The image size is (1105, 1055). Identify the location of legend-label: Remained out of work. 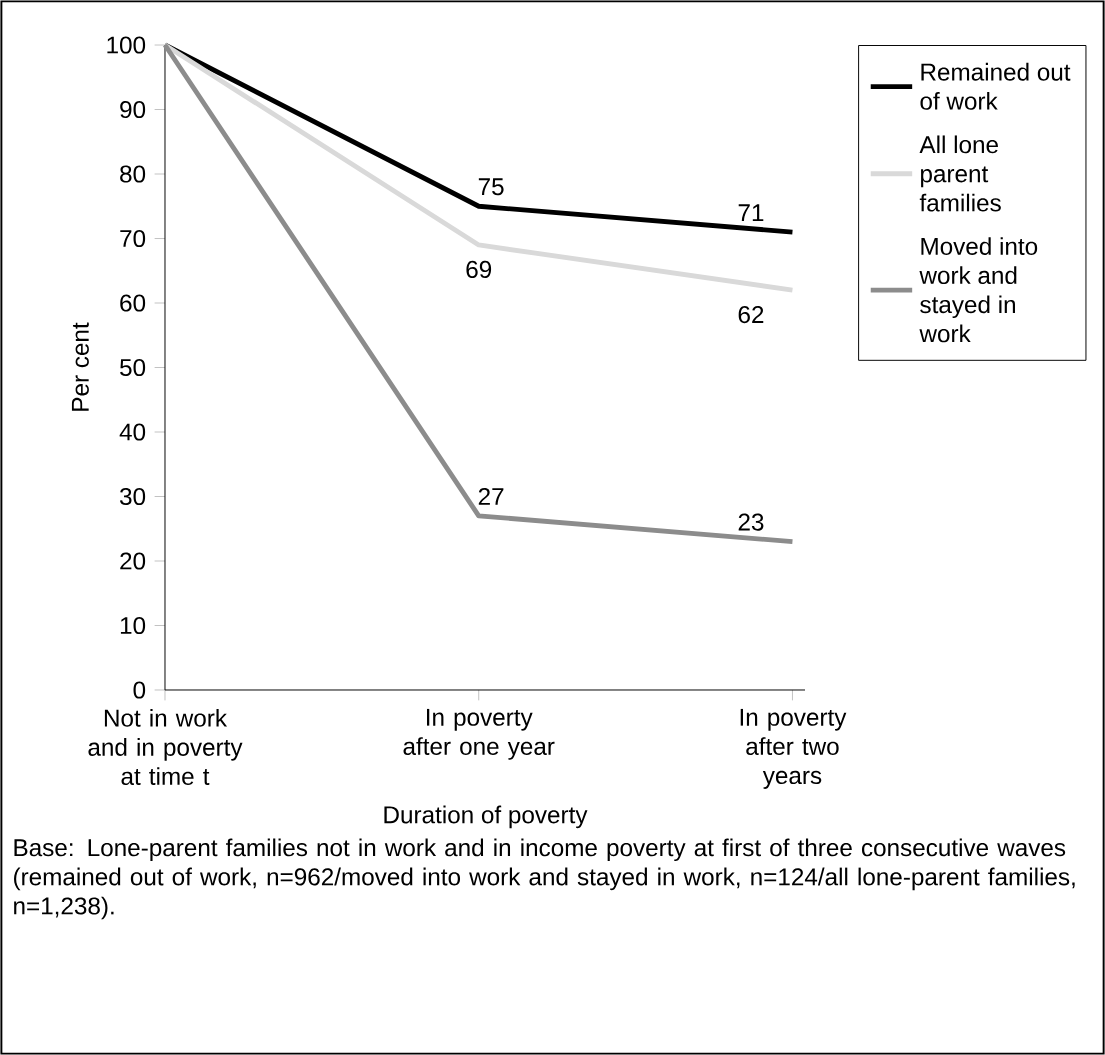
(995, 86).